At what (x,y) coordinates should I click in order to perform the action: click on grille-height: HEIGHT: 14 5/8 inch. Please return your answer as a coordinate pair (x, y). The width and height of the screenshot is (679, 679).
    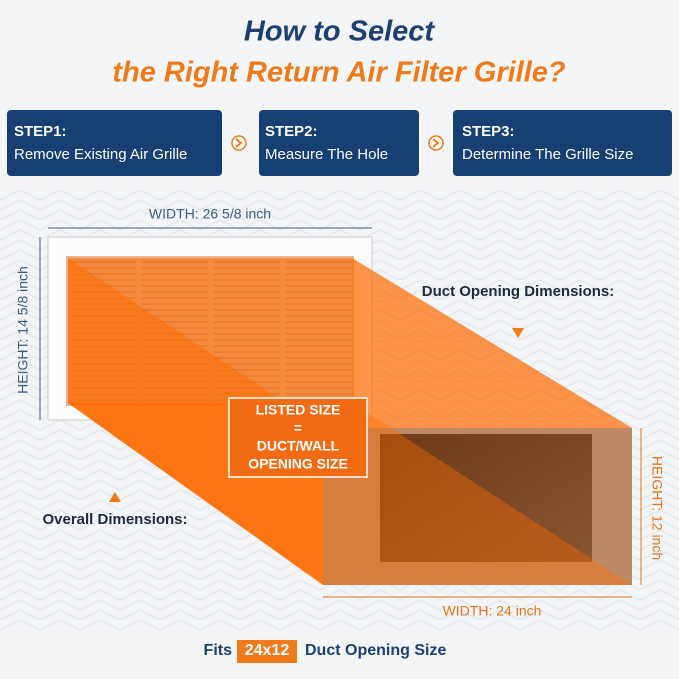
    Looking at the image, I should click on (23, 330).